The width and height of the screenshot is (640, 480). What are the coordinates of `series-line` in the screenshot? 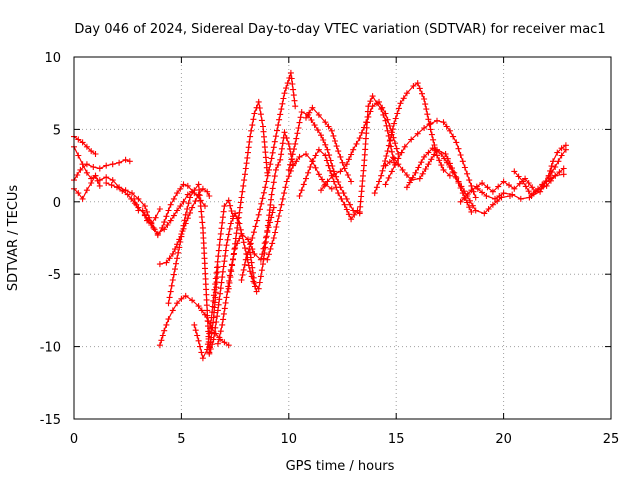 It's located at (246, 275).